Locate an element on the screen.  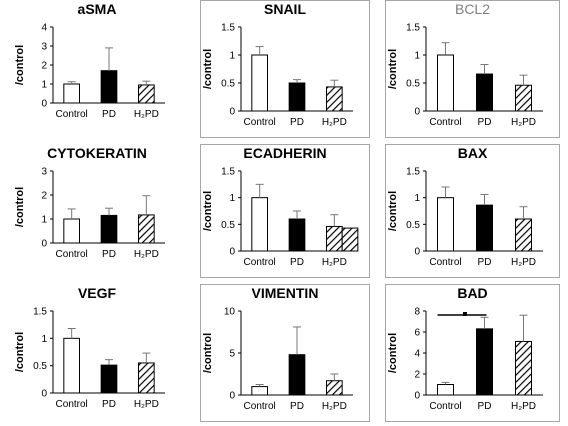
chart-title: CYTOKERATIN is located at coordinates (97, 153).